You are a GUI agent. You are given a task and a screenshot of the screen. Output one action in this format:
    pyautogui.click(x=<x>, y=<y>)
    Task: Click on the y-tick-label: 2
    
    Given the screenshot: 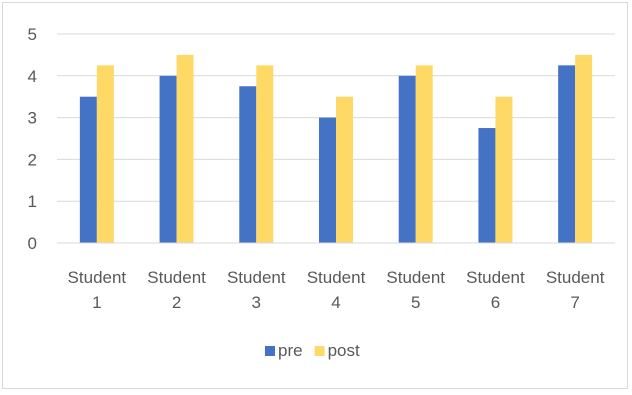 What is the action you would take?
    pyautogui.click(x=32, y=159)
    